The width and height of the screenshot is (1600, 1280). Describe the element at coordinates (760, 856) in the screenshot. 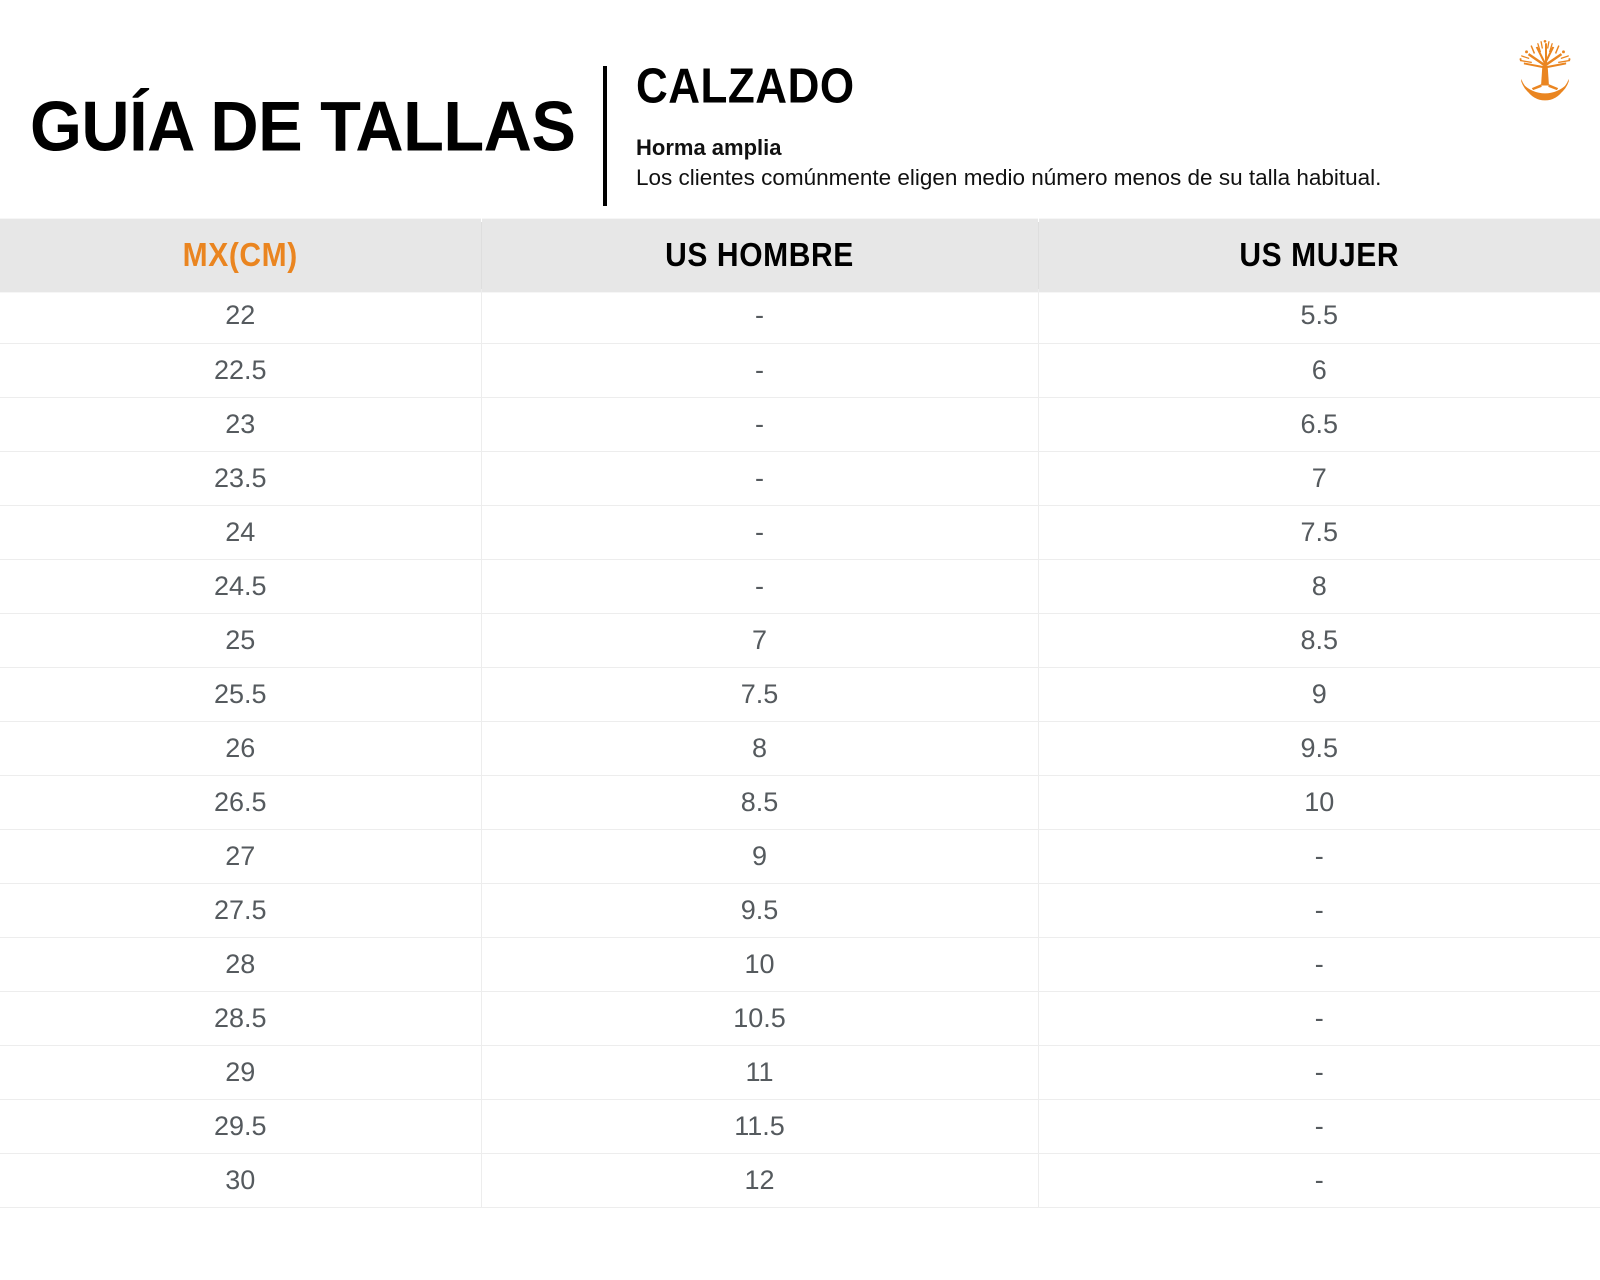

I see `cell-us-hombre: 9` at that location.